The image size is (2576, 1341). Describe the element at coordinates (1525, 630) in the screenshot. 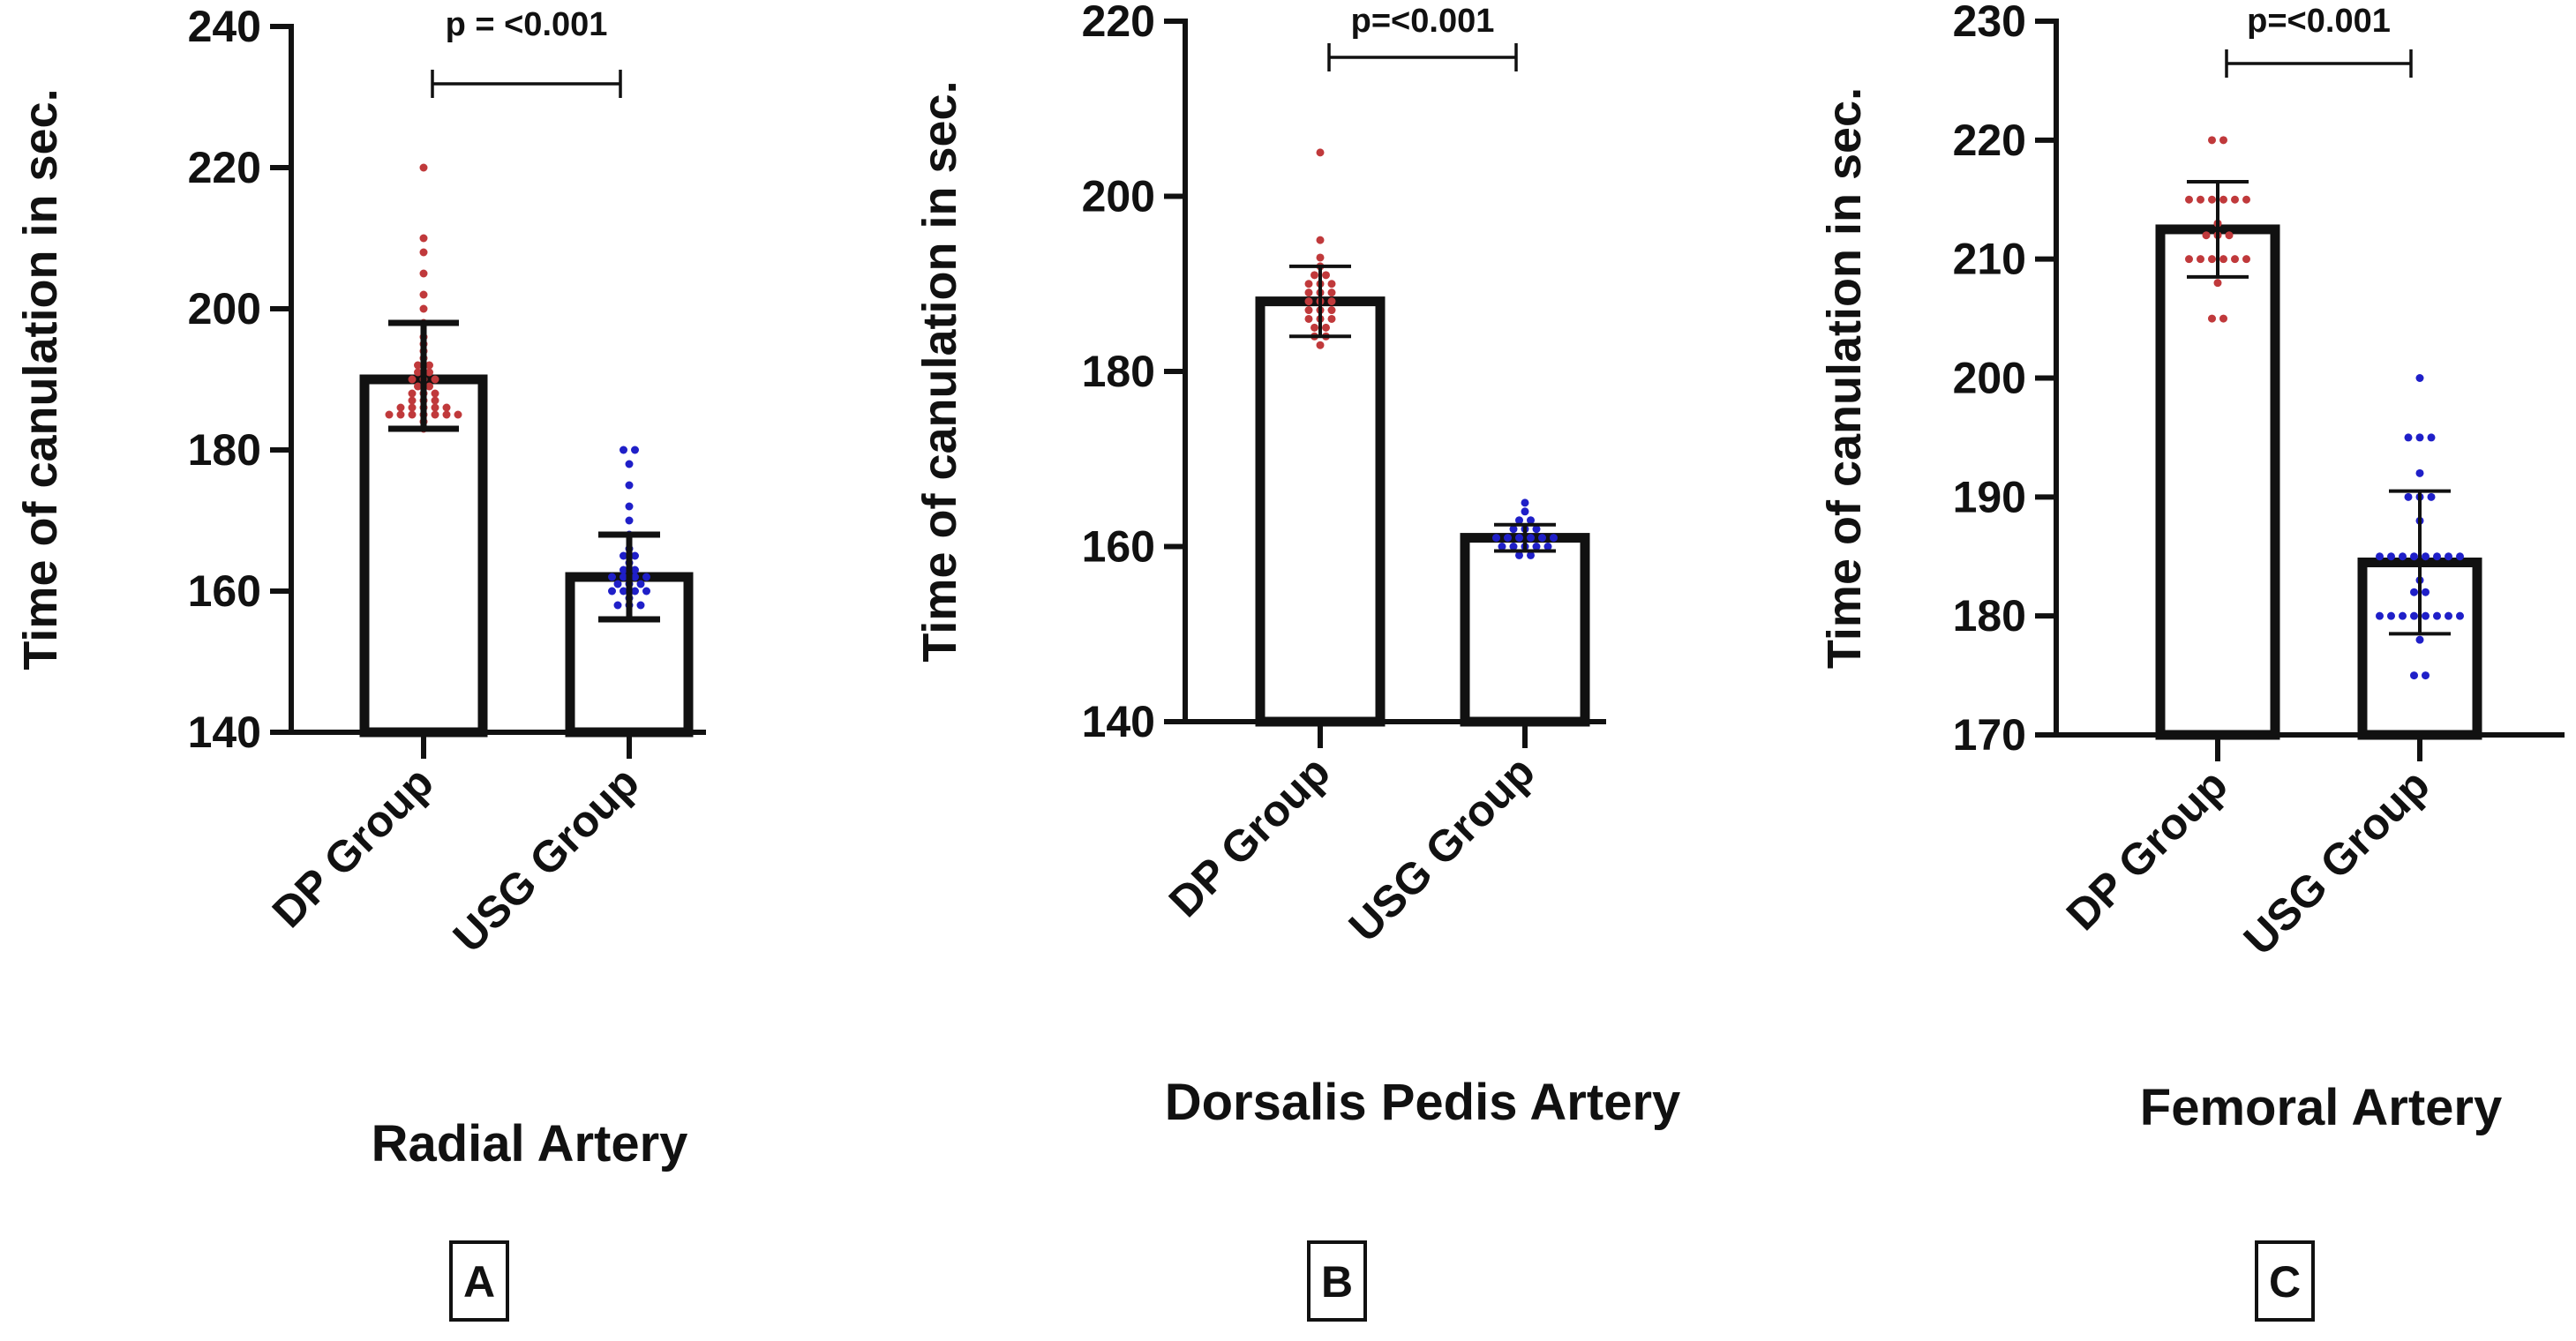

I see `bar-usg` at that location.